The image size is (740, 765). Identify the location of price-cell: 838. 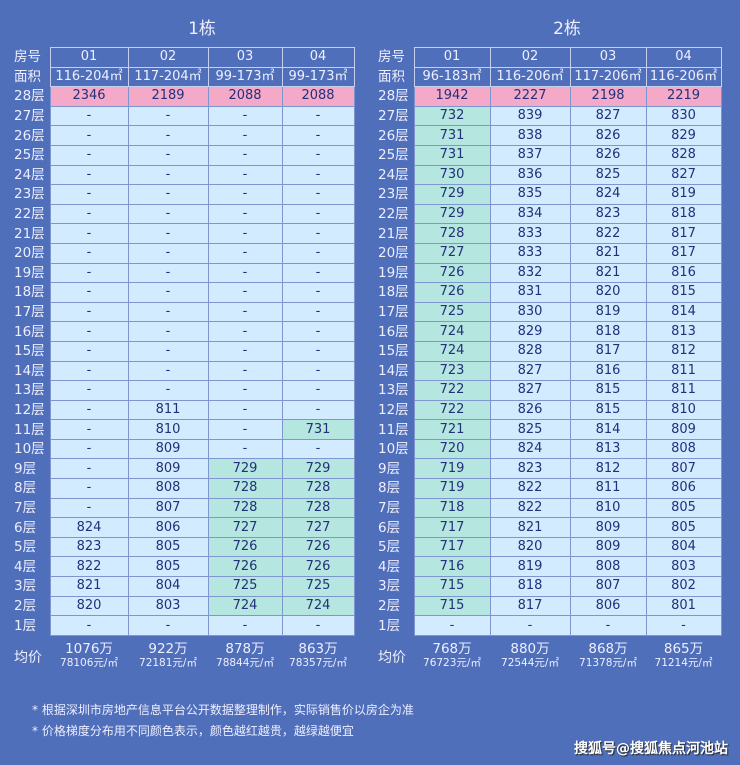
(530, 135).